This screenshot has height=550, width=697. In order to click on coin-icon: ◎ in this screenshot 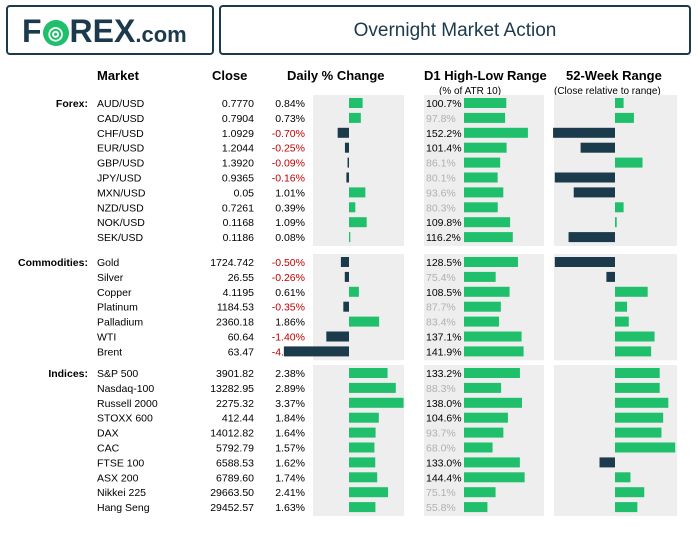, I will do `click(55, 33)`.